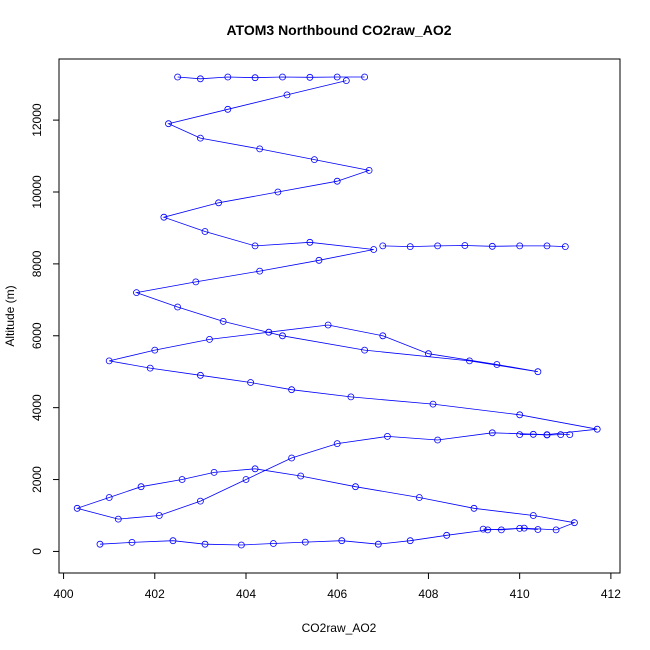  What do you see at coordinates (337, 586) in the screenshot?
I see `x-axis: 400 402 404 406 408 410 412` at bounding box center [337, 586].